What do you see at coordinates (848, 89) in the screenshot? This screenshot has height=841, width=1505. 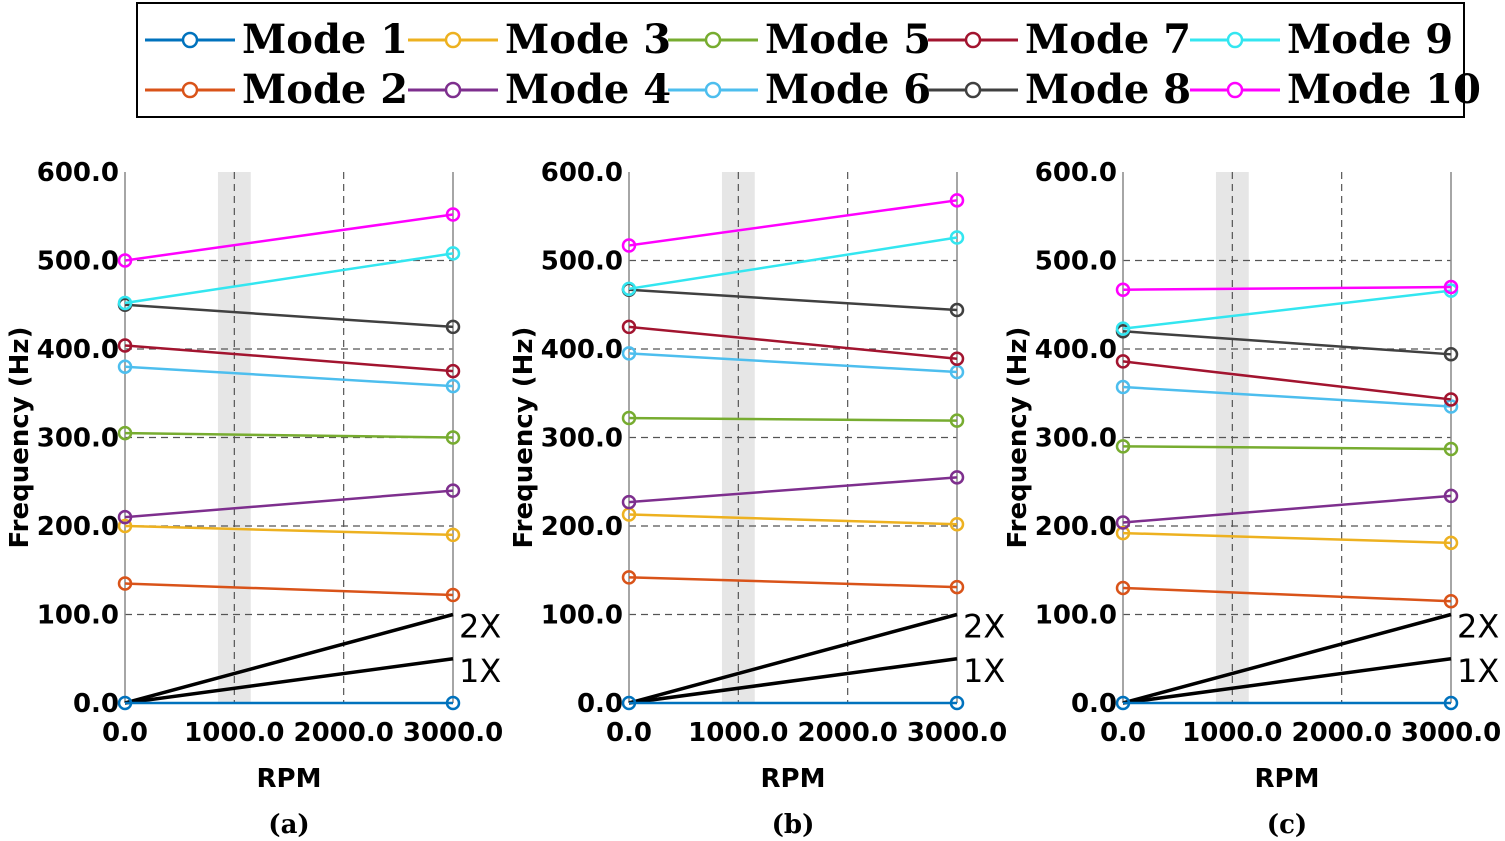 I see `legend-label: Mode 6` at bounding box center [848, 89].